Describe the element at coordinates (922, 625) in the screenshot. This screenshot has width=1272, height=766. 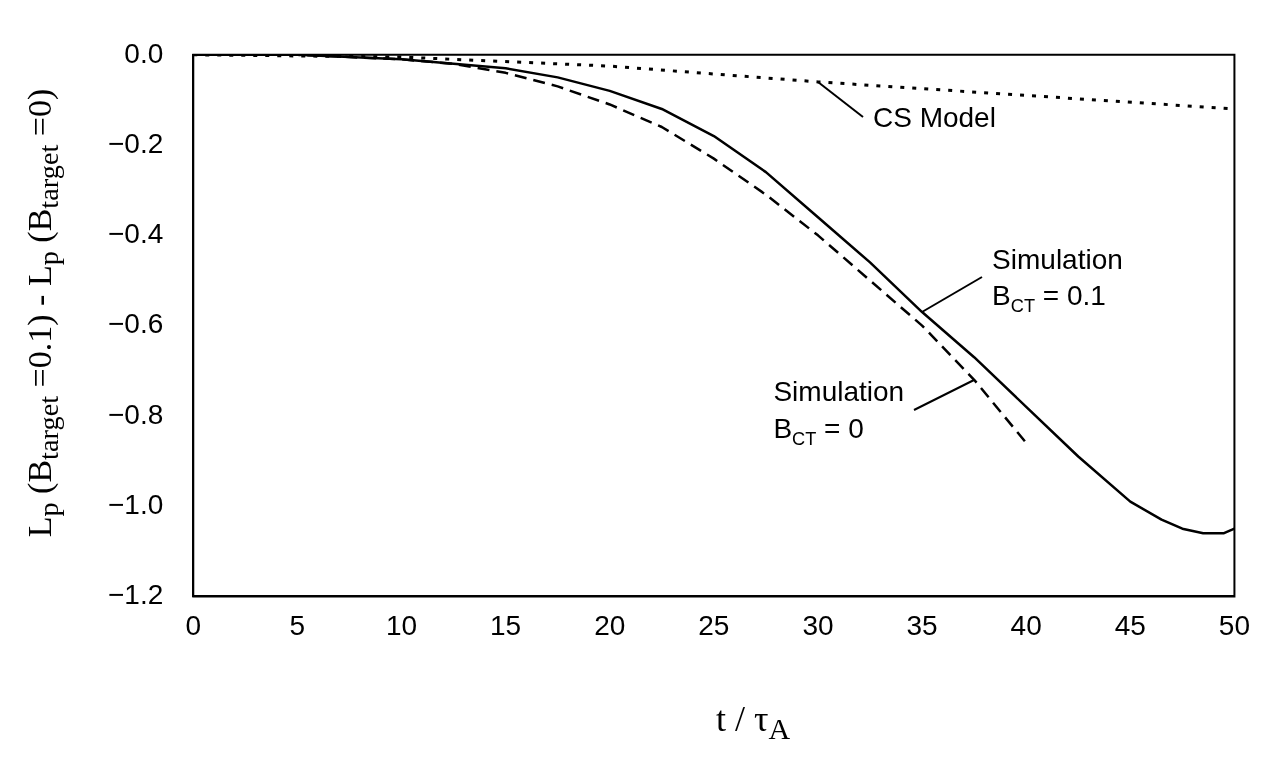
I see `x-tick-label: 35` at that location.